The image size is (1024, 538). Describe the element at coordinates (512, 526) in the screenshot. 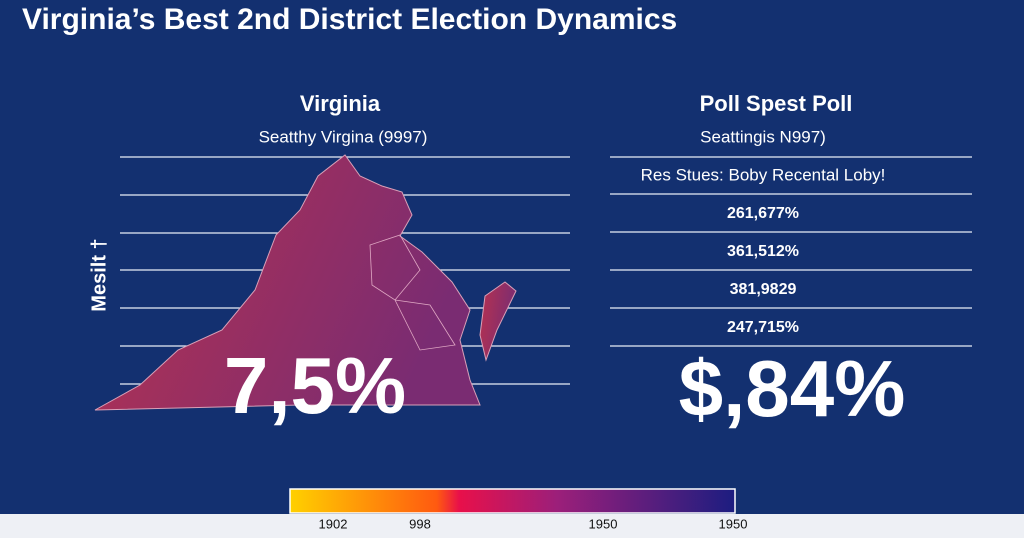

I see `footer-strip` at that location.